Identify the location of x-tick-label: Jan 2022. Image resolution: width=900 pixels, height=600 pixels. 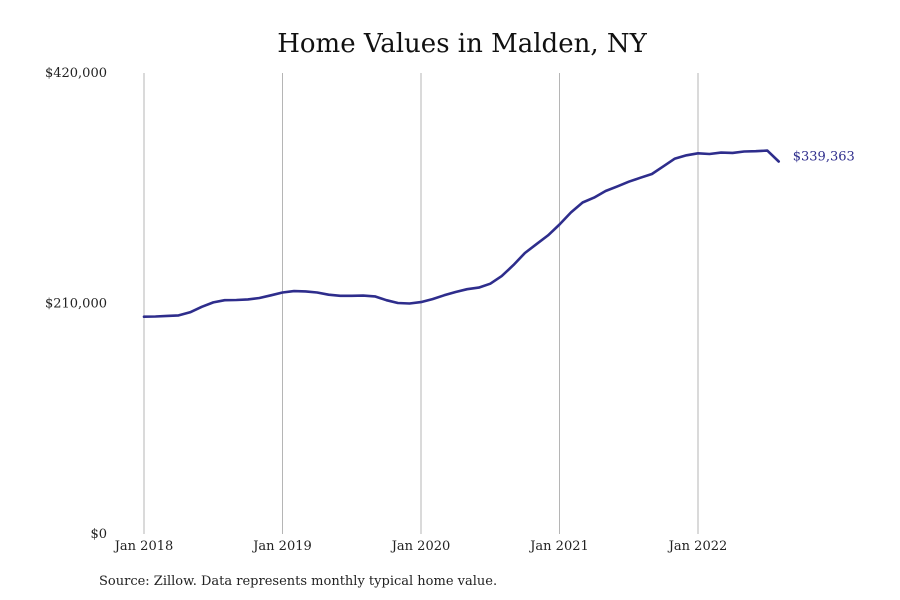
(697, 546).